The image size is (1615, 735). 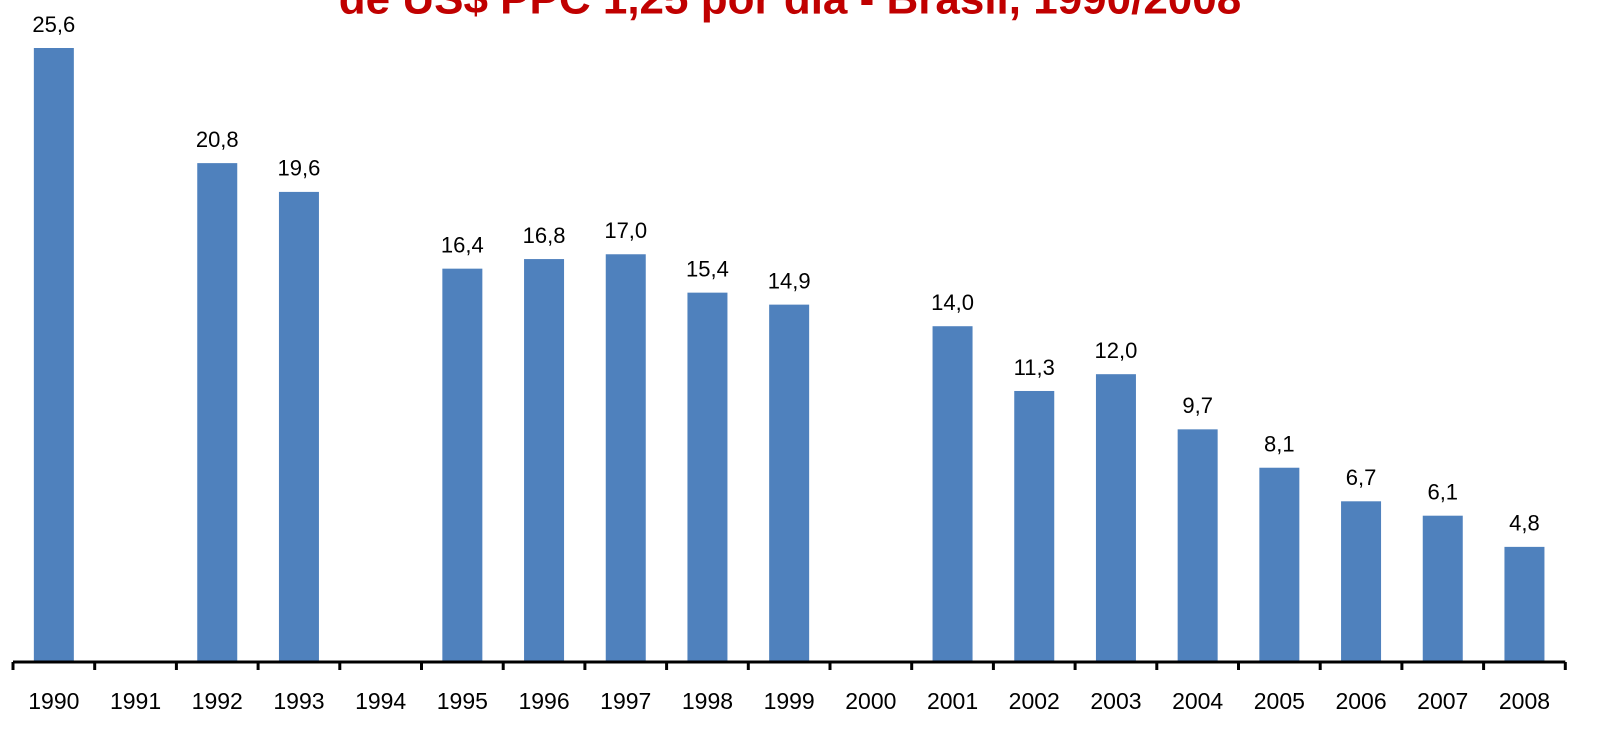 What do you see at coordinates (135, 701) in the screenshot?
I see `x-tick-label: 1991` at bounding box center [135, 701].